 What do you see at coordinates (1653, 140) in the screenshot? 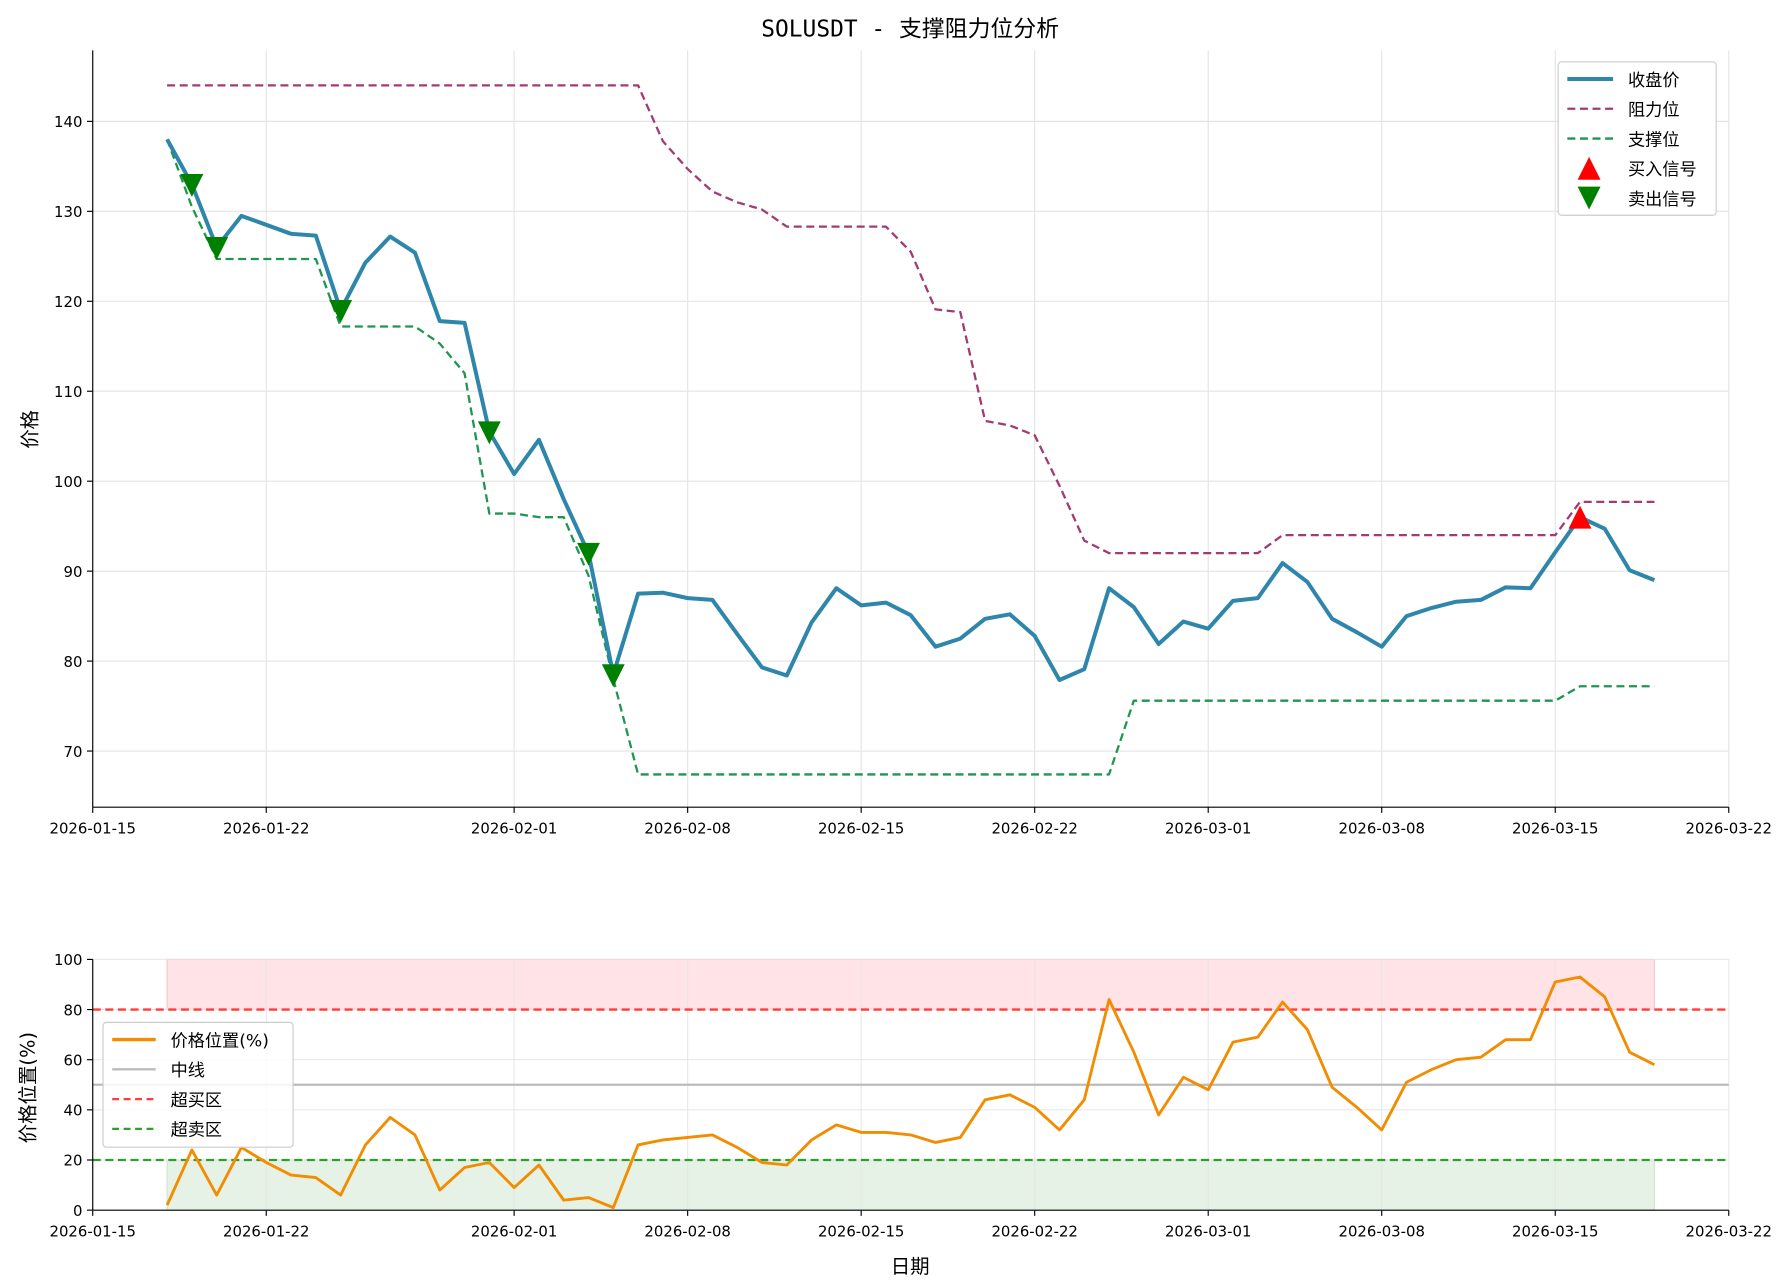
I see `legend-label: 支撑位` at bounding box center [1653, 140].